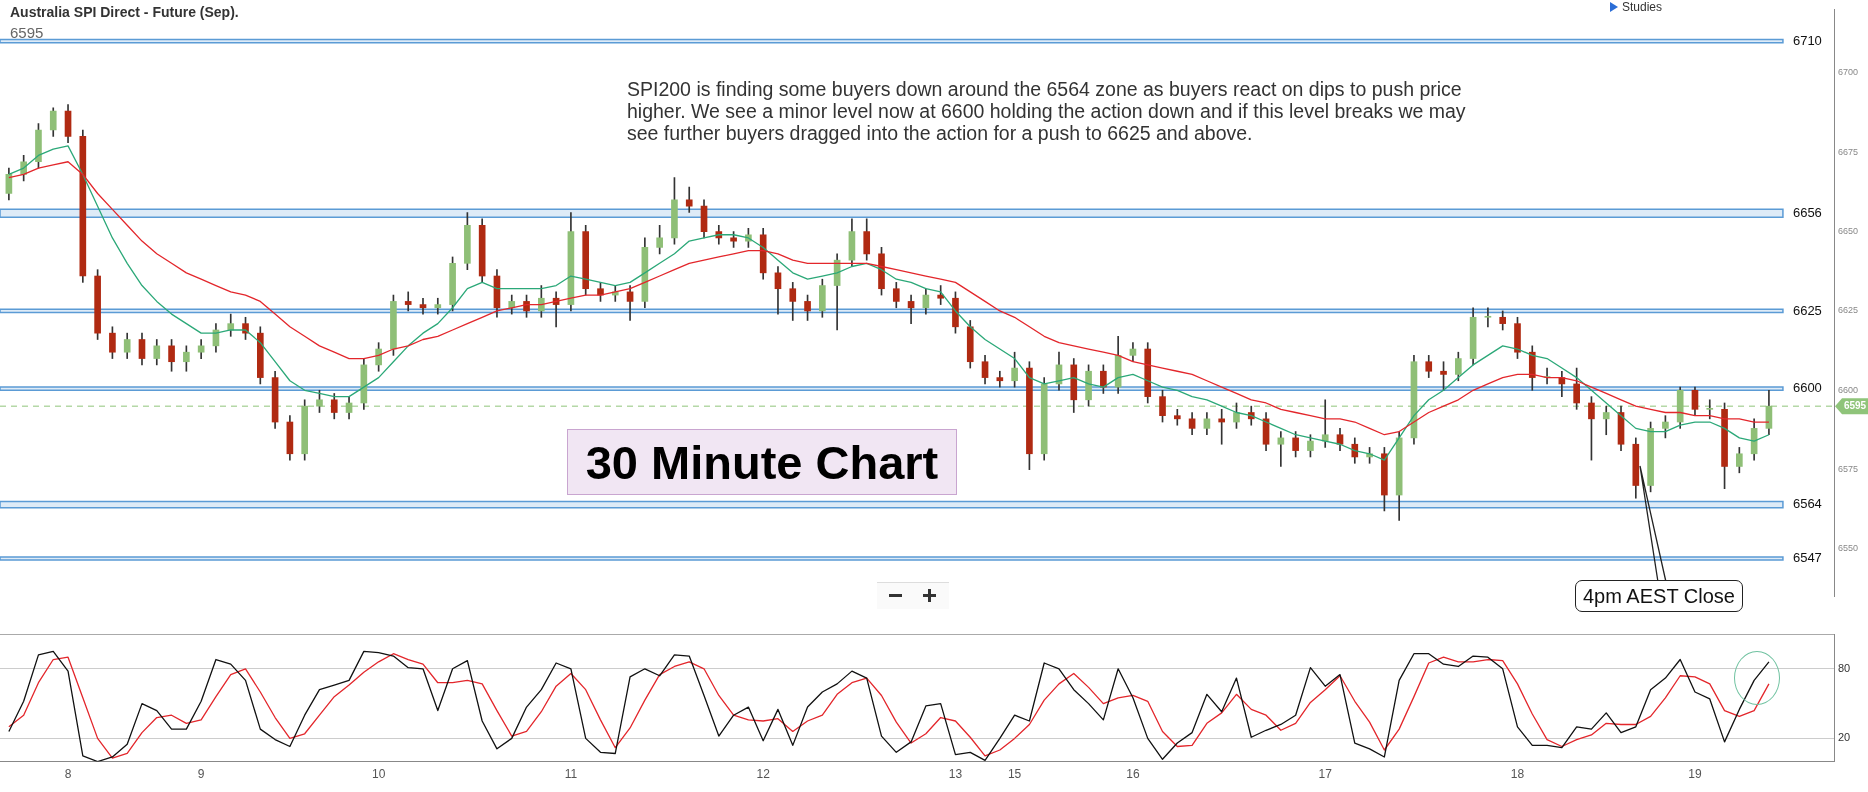 Image resolution: width=1868 pixels, height=792 pixels. Describe the element at coordinates (955, 774) in the screenshot. I see `x-tick-label: 13` at that location.